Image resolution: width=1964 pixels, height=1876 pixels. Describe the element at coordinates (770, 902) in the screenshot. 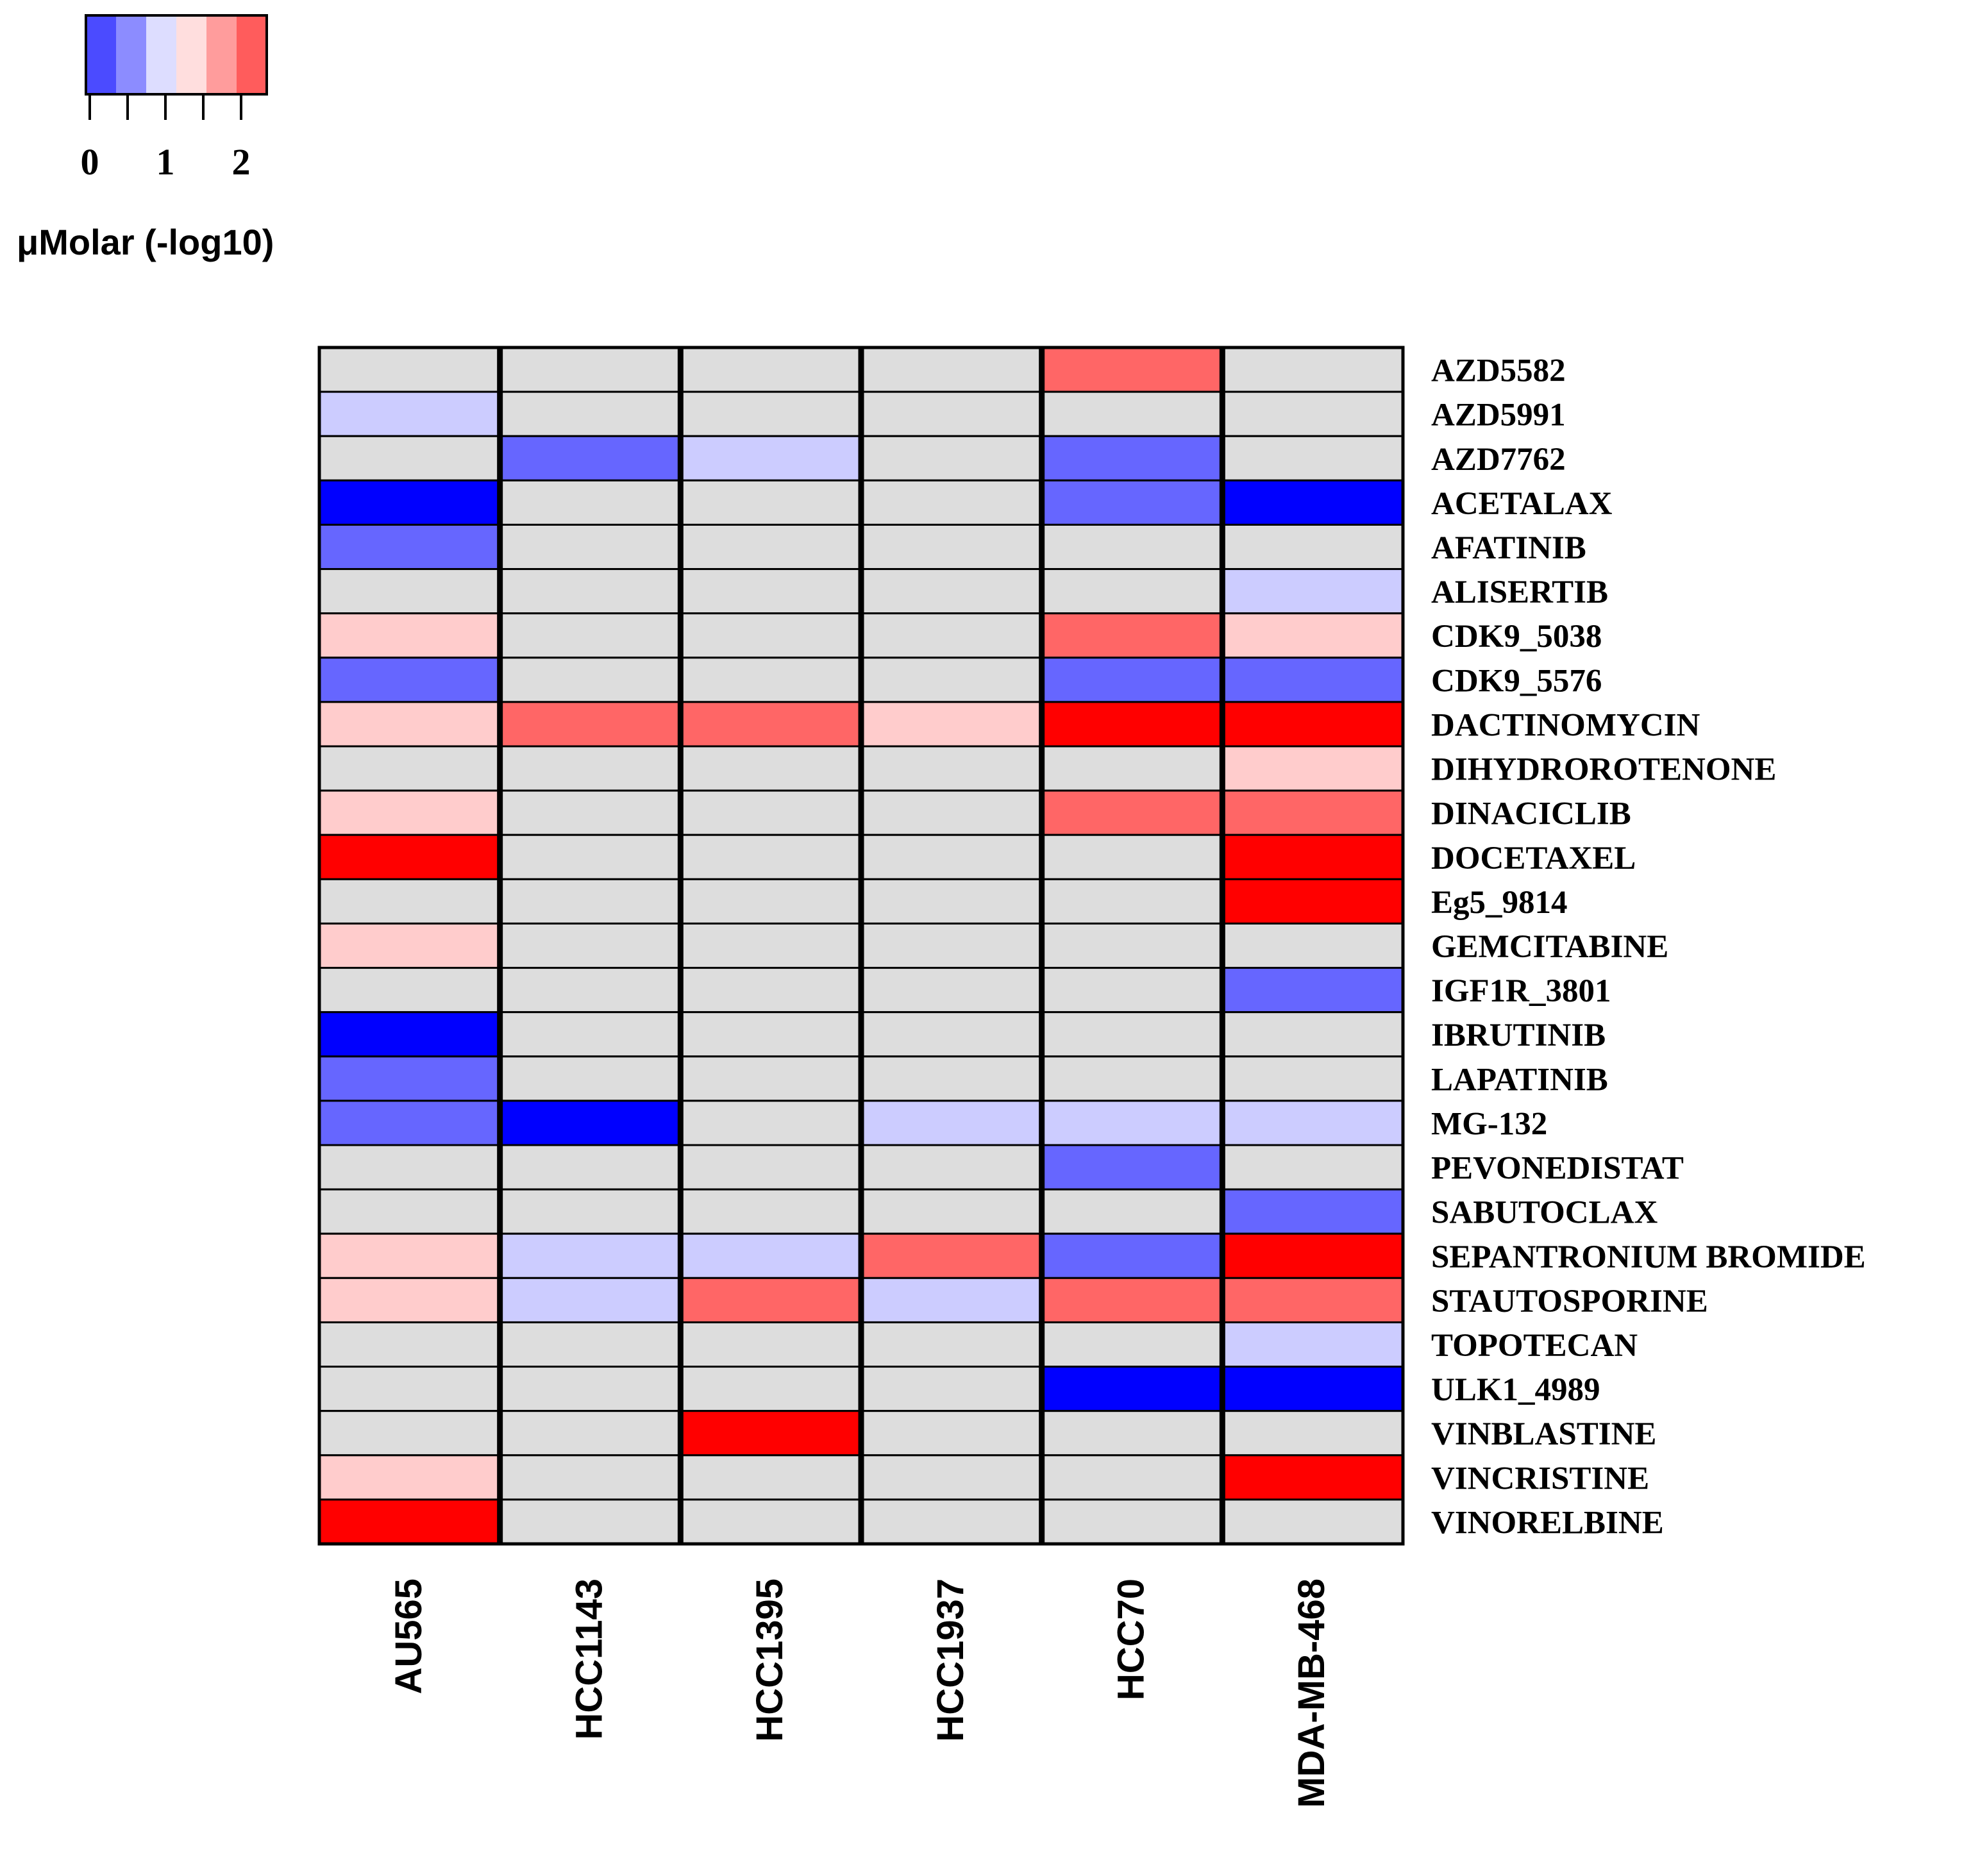

I see `cell-eg5-9814-hcc1395` at that location.